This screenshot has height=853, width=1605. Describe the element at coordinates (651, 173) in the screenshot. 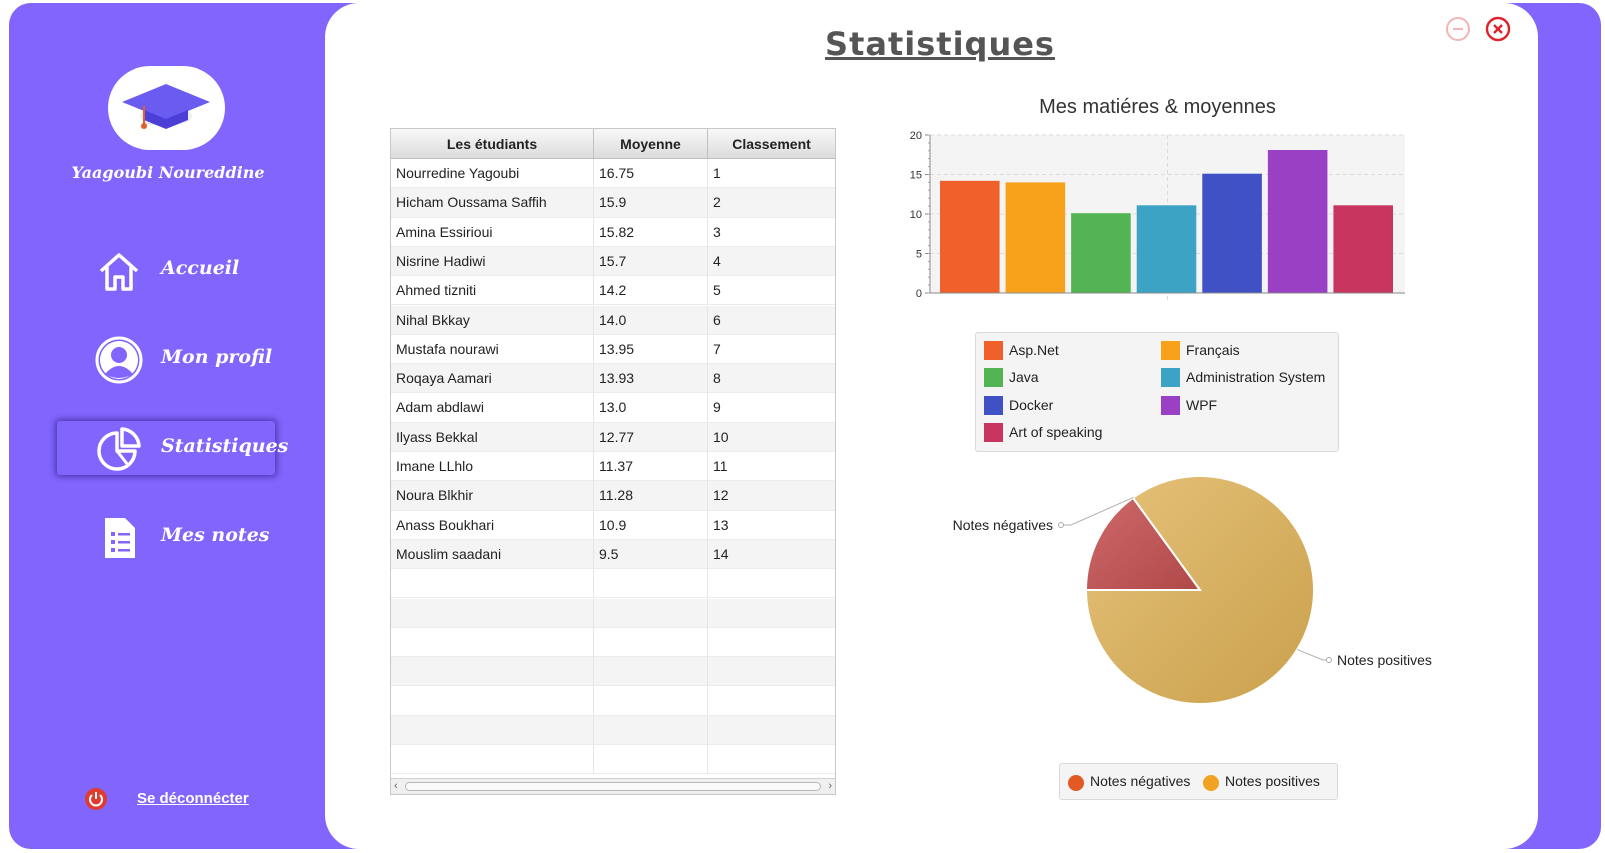

I see `cell-moyenne: 16.75` at that location.